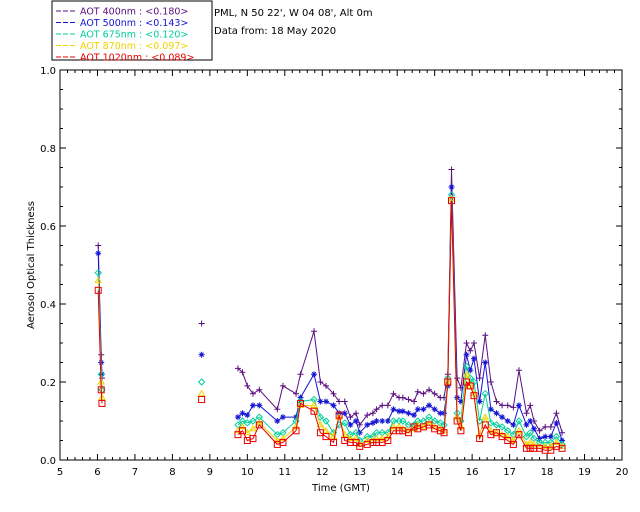 The image size is (640, 512). I want to click on x-tick-label: 13, so click(359, 472).